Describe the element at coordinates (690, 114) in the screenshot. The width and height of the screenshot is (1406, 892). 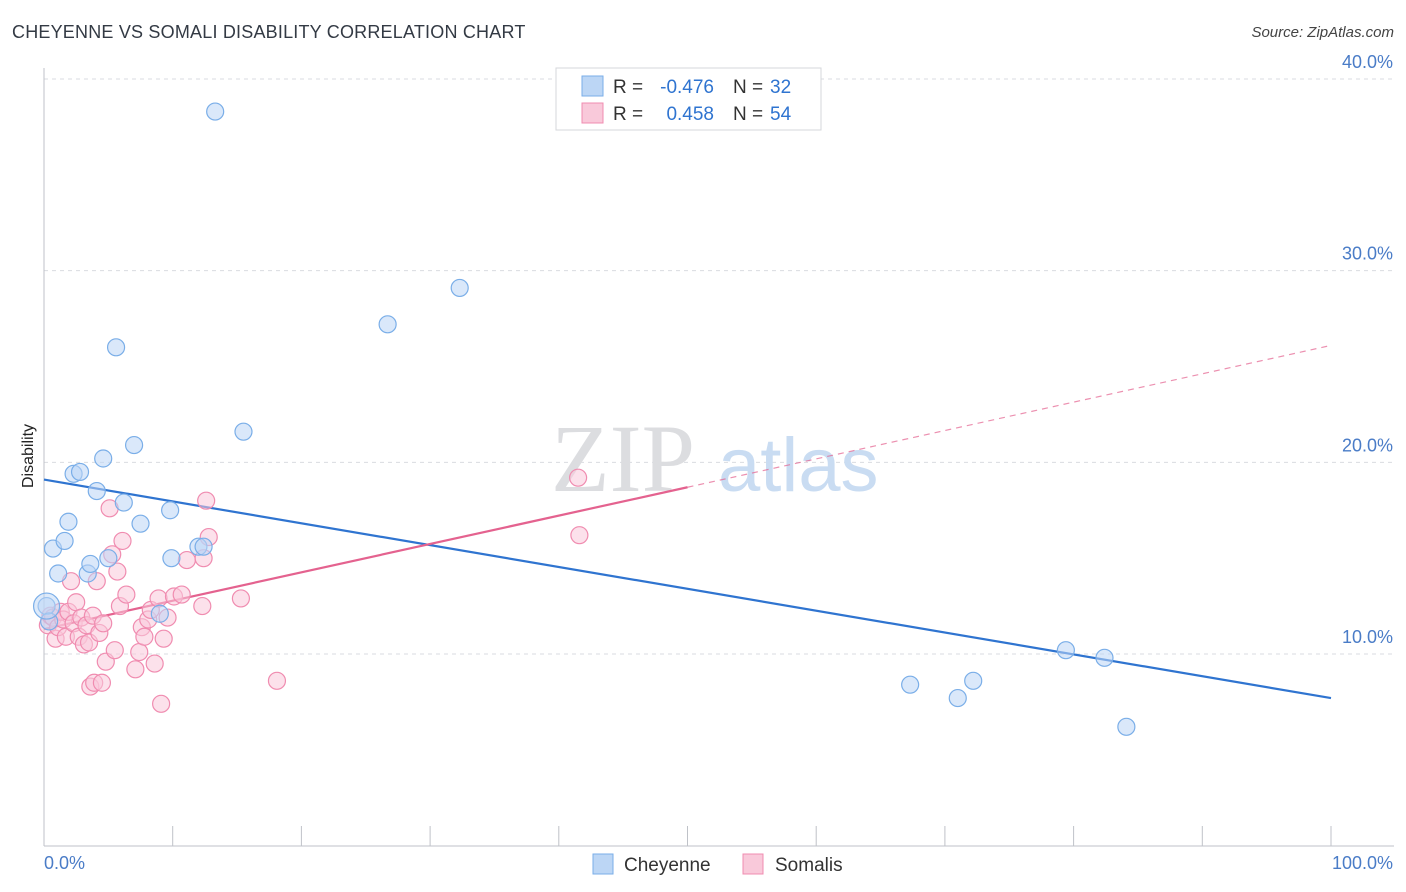
I see `legend-r-value-2: 0.458` at that location.